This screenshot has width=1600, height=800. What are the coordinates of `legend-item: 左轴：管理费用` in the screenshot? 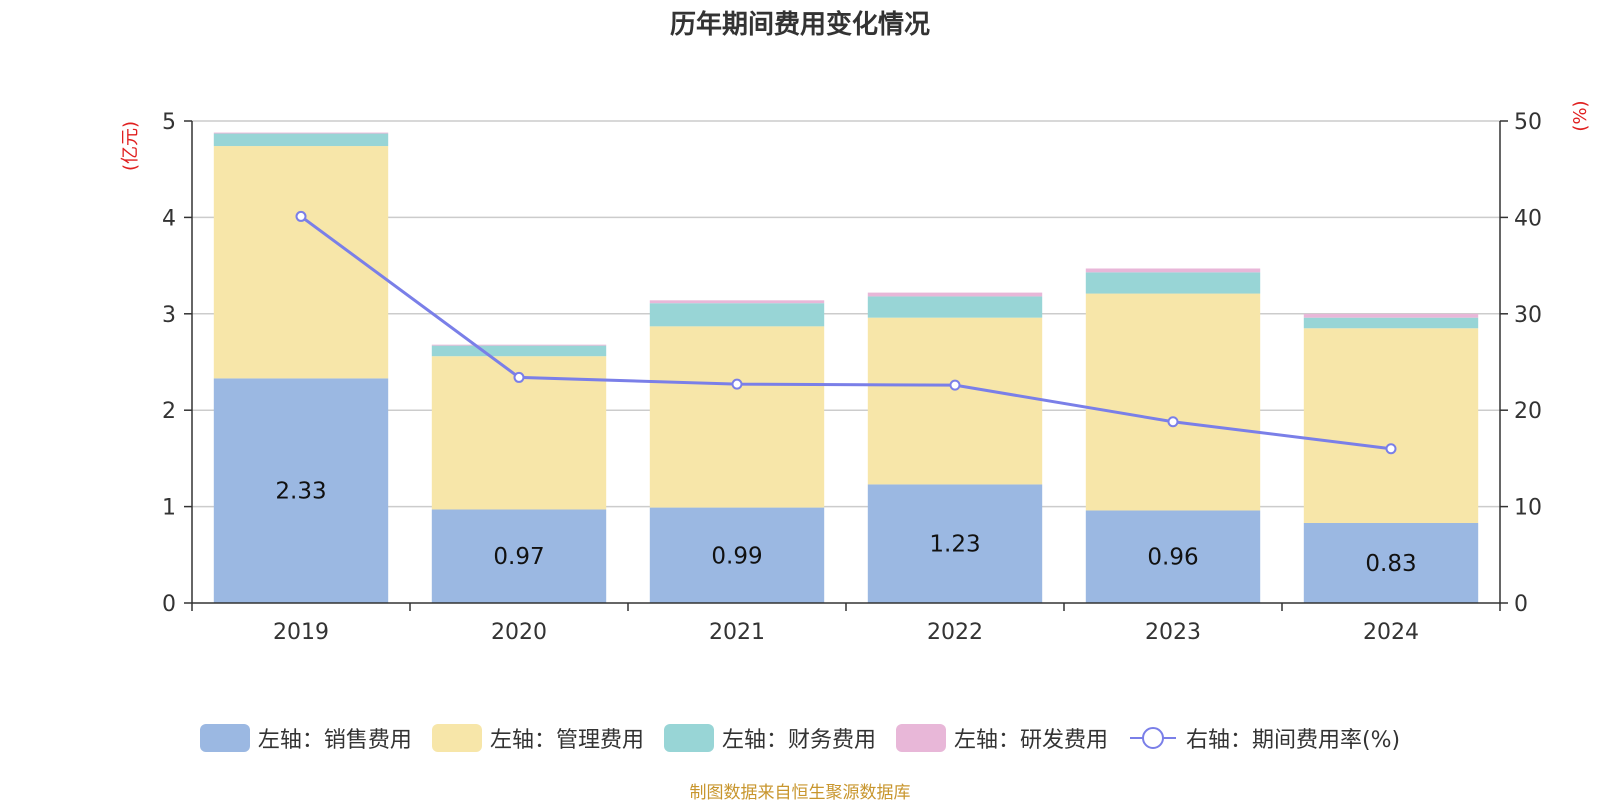 It's located at (537, 738).